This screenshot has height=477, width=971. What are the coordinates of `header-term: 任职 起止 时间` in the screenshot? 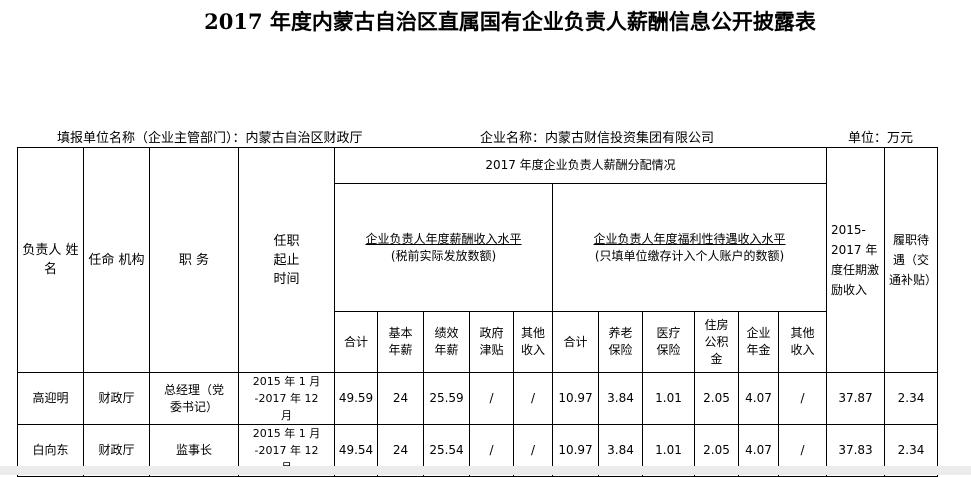 It's located at (286, 260).